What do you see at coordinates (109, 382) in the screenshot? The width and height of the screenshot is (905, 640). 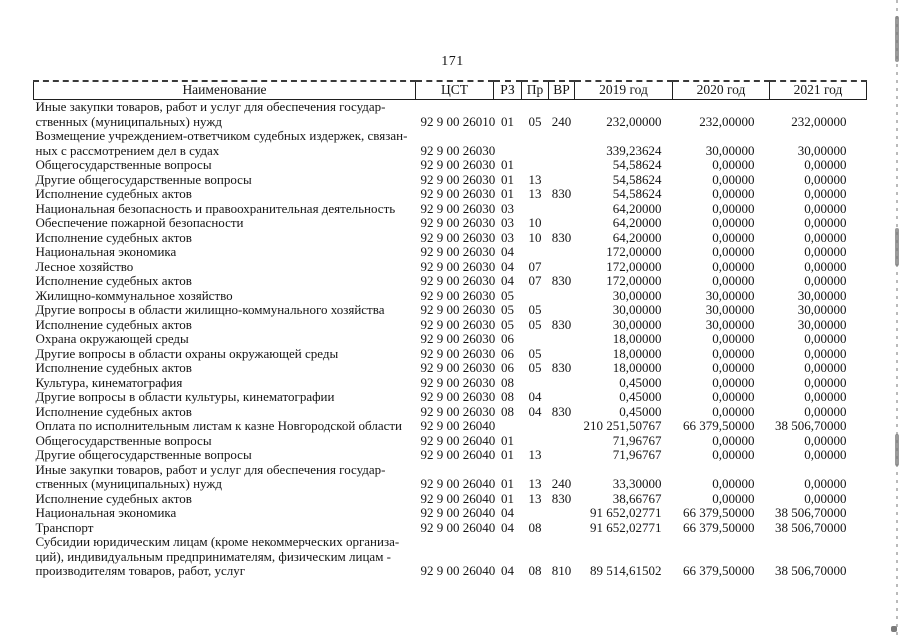 I see `name-cell: Культура, кинематография` at bounding box center [109, 382].